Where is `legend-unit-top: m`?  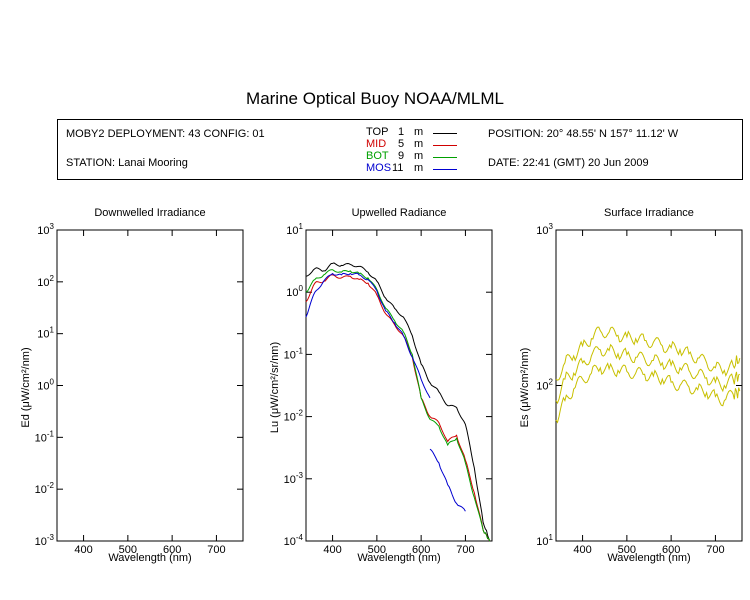
legend-unit-top: m is located at coordinates (419, 132).